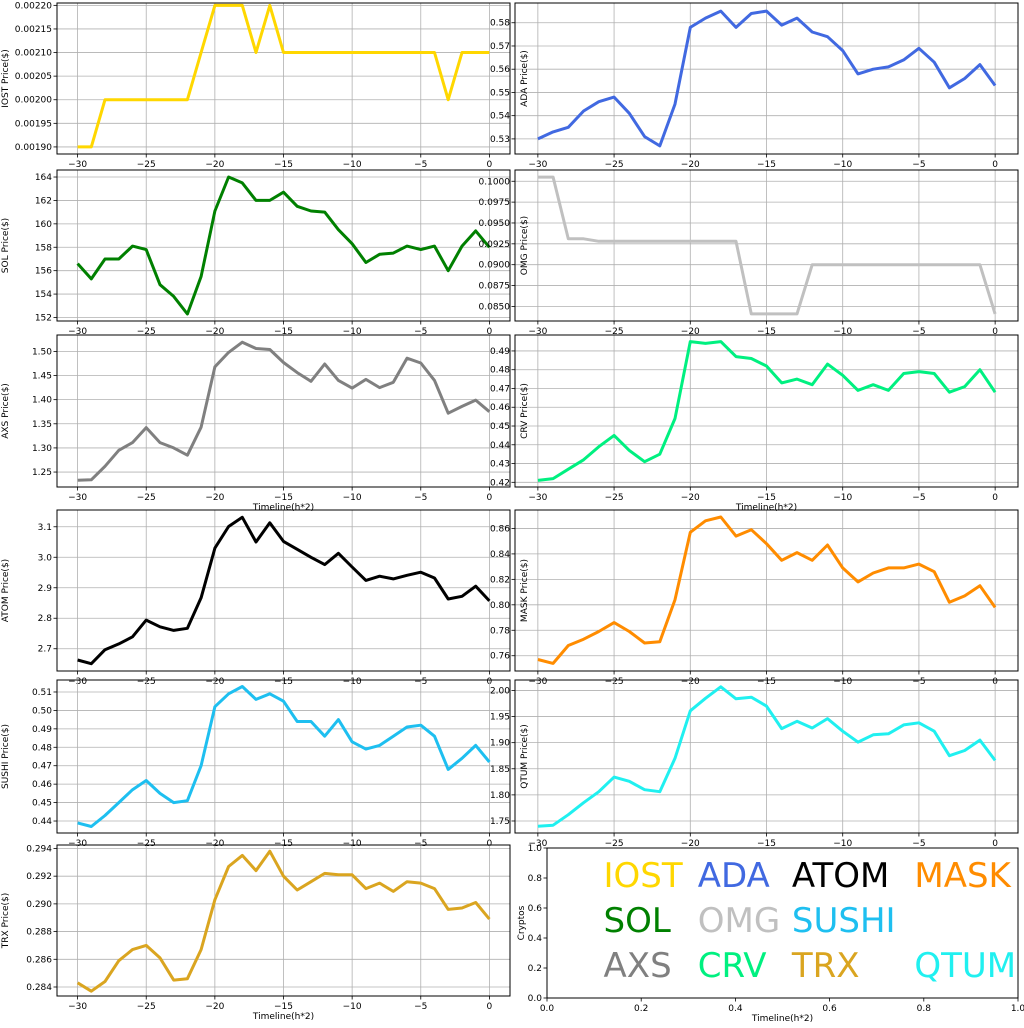 This screenshot has height=1028, width=1024. Describe the element at coordinates (39, 877) in the screenshot. I see `y-tick-label: 0.292` at that location.